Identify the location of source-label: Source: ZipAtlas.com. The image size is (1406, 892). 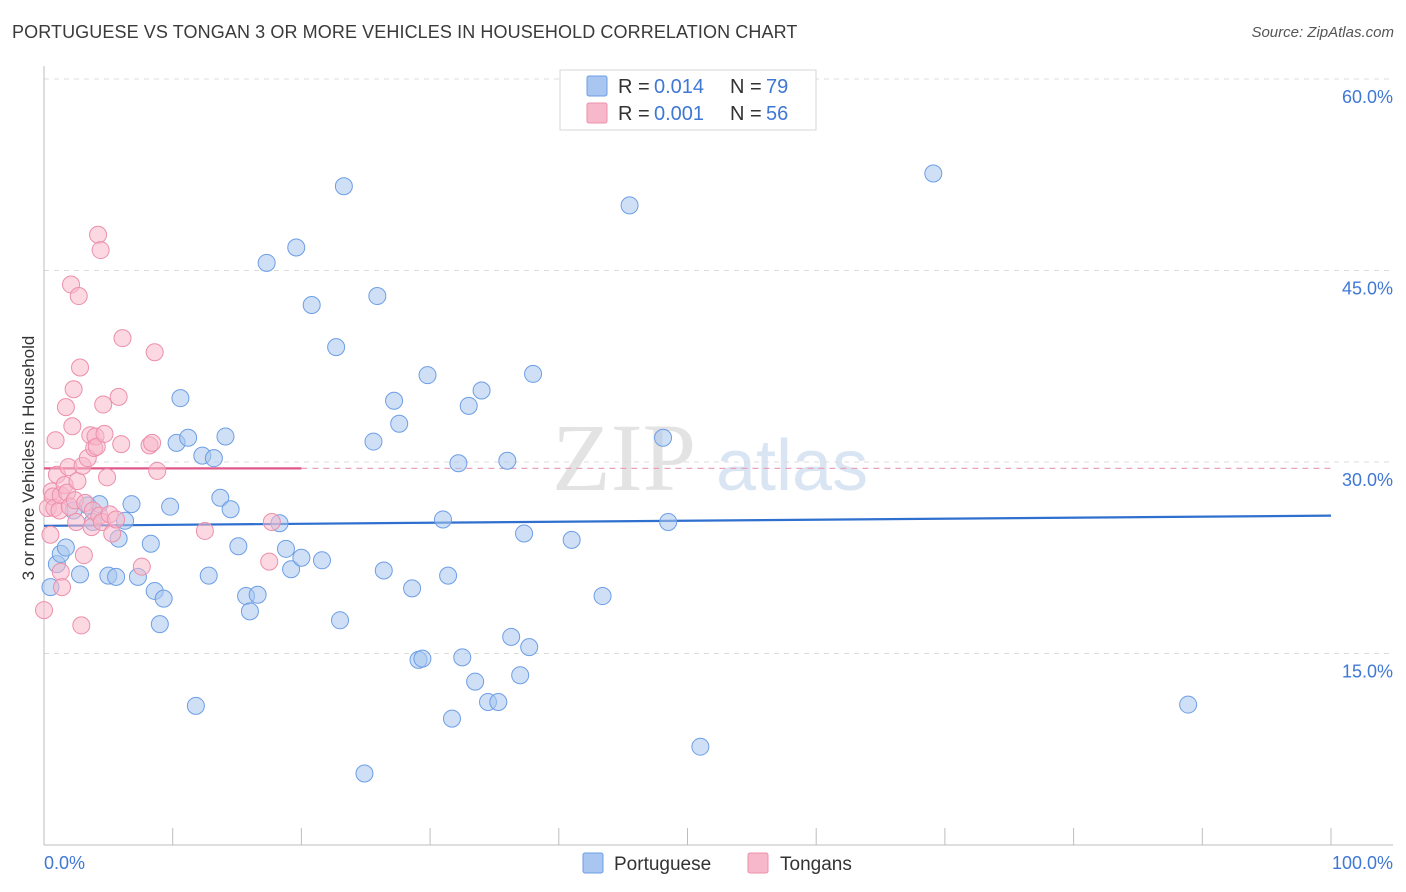
(1322, 32).